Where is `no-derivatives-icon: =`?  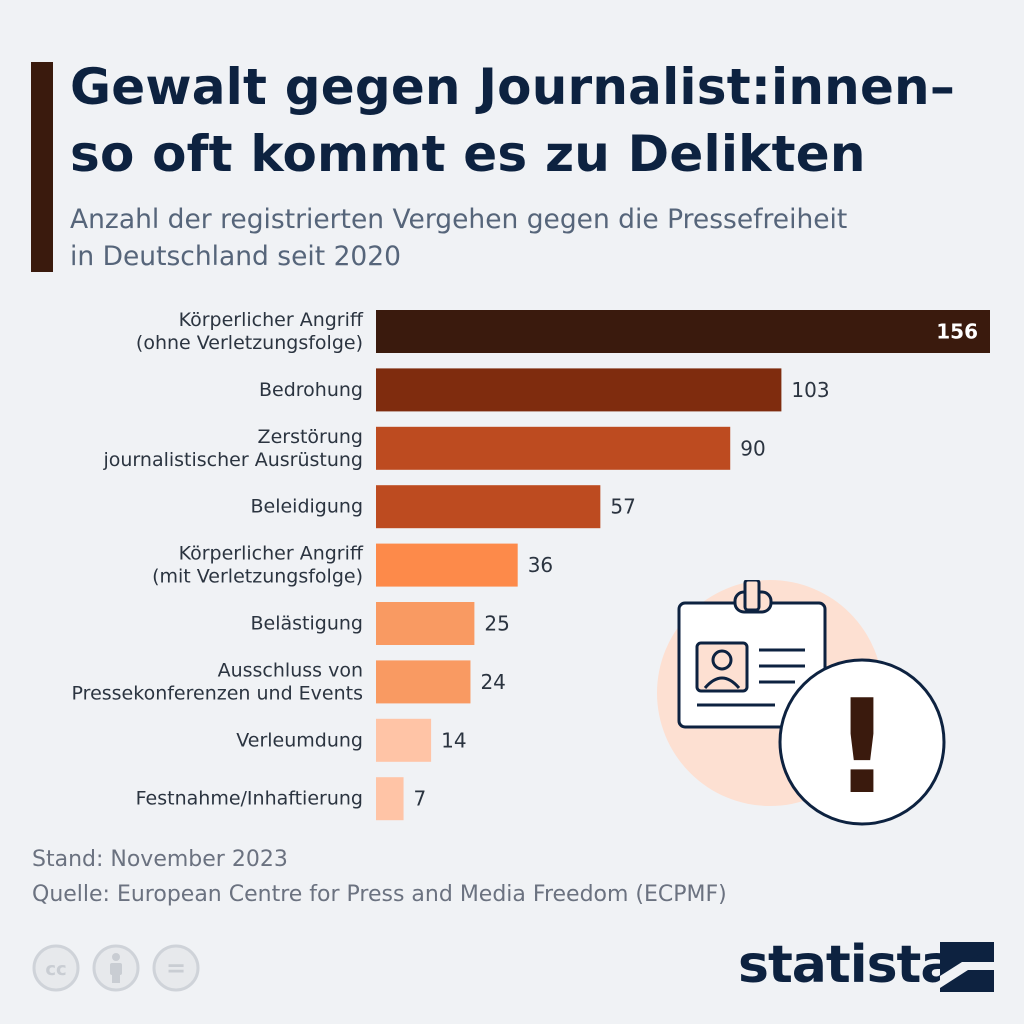
no-derivatives-icon: = is located at coordinates (176, 968).